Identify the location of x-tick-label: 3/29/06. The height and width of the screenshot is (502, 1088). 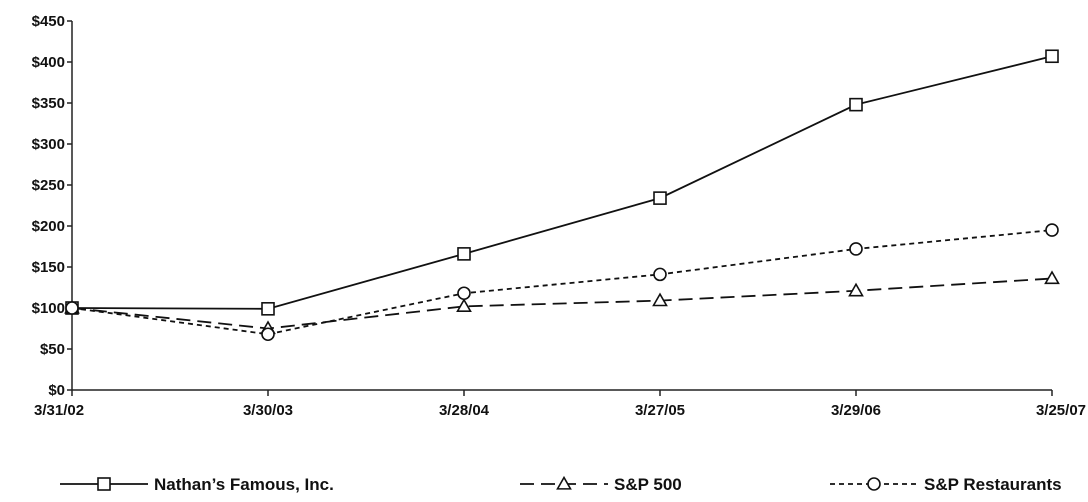
(856, 410).